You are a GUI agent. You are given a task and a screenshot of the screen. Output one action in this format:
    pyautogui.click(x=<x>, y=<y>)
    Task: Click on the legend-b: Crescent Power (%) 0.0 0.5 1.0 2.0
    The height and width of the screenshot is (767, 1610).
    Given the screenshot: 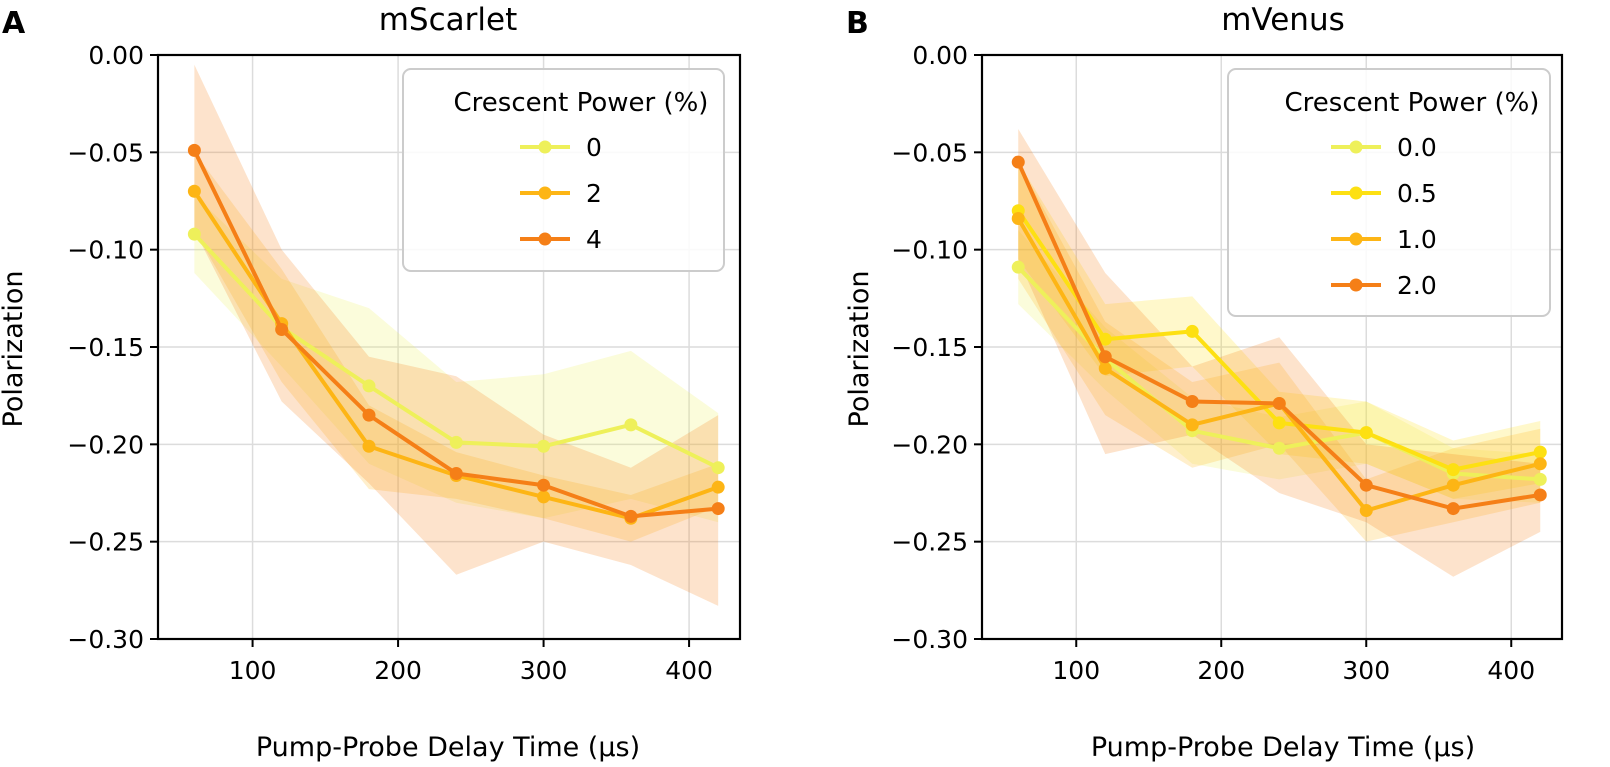 What is the action you would take?
    pyautogui.click(x=1389, y=192)
    